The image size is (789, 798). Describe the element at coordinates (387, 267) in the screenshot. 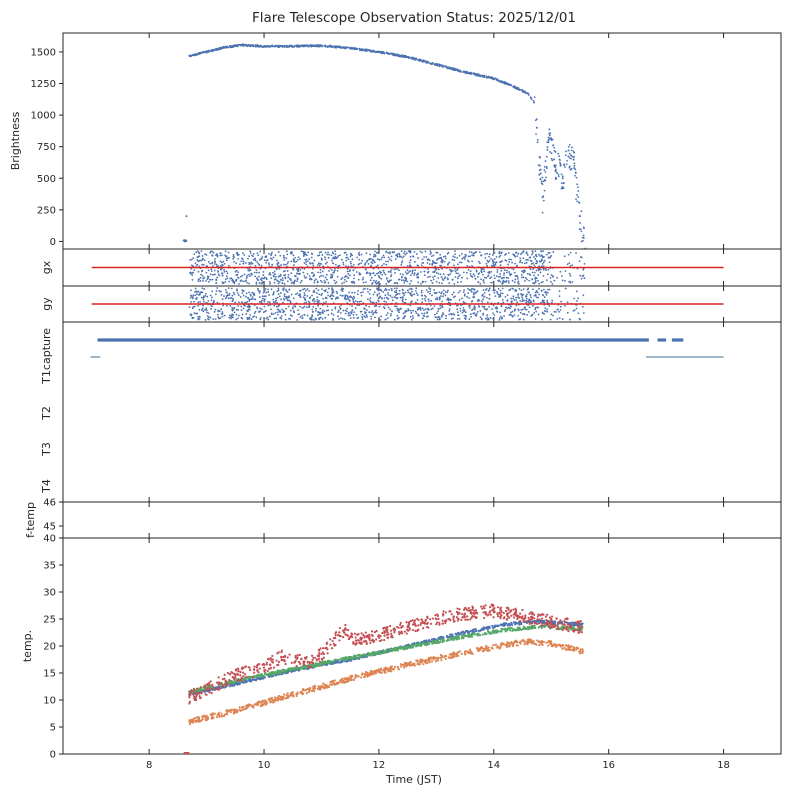

I see `gx-series` at that location.